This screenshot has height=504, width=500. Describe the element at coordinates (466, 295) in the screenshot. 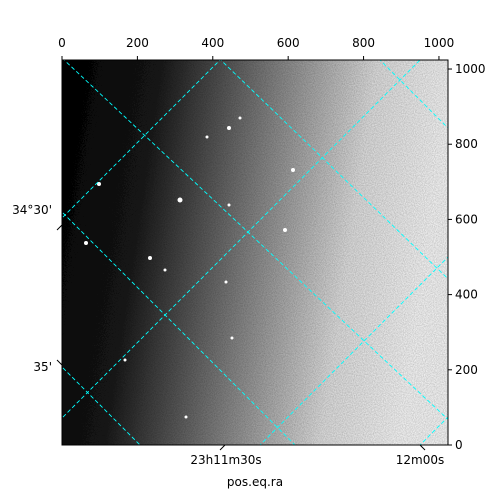

I see `y-tick-label: 400` at that location.